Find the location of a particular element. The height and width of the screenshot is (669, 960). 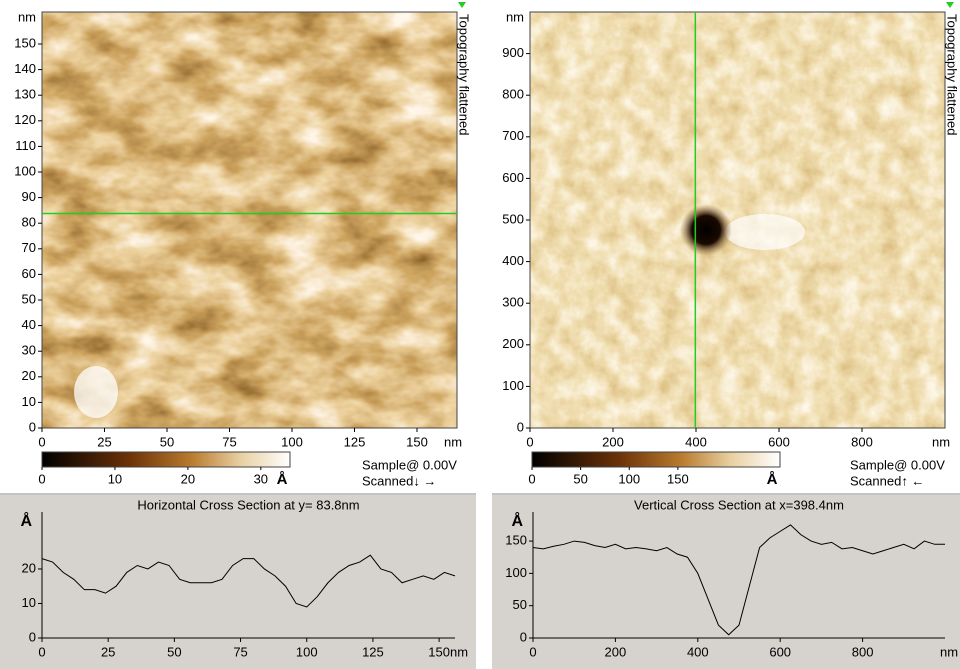

pit-feature is located at coordinates (706, 230).